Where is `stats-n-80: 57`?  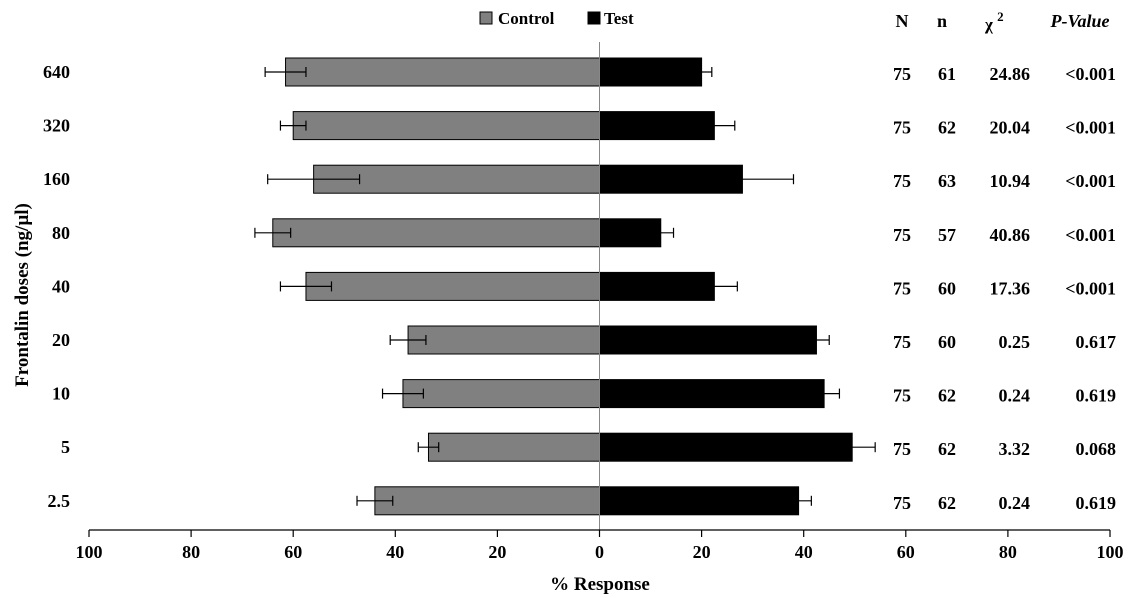
stats-n-80: 57 is located at coordinates (947, 235).